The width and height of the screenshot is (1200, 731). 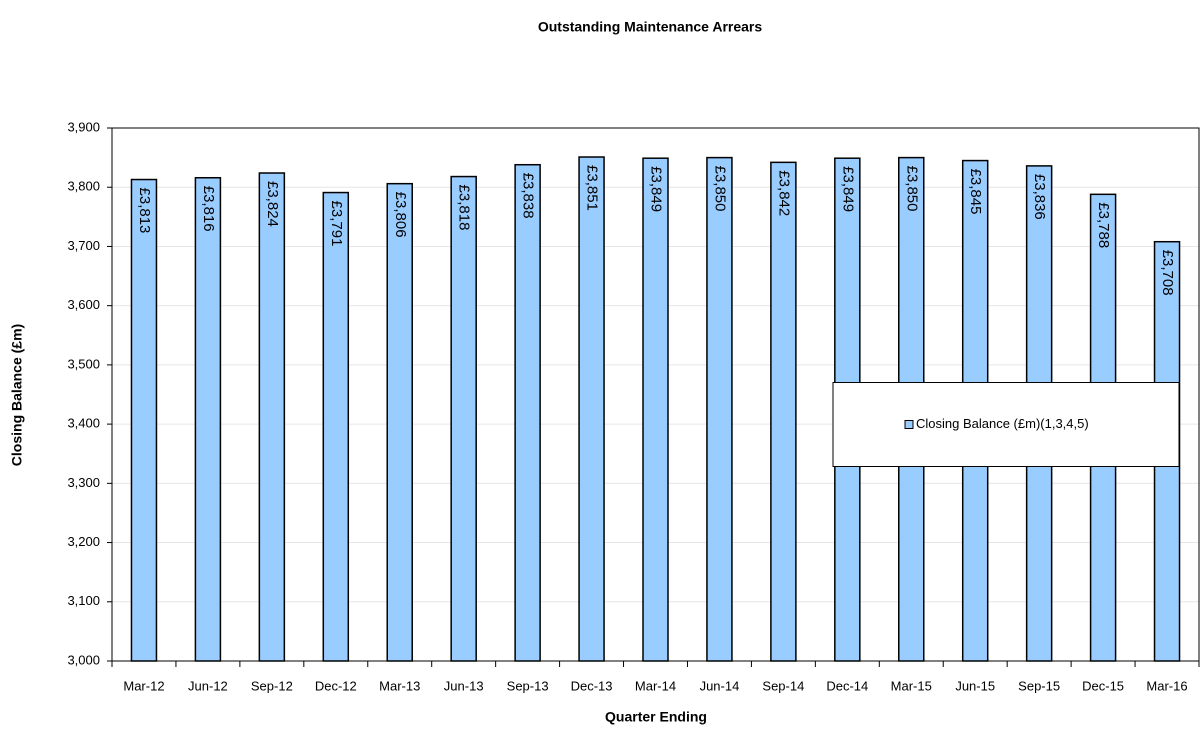 I want to click on value-label: £3,791, so click(x=336, y=224).